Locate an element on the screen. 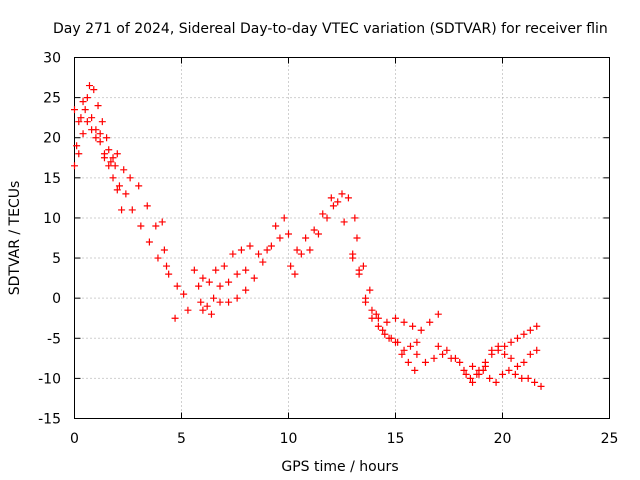 This screenshot has height=480, width=640. series-track-g is located at coordinates (386, 304).